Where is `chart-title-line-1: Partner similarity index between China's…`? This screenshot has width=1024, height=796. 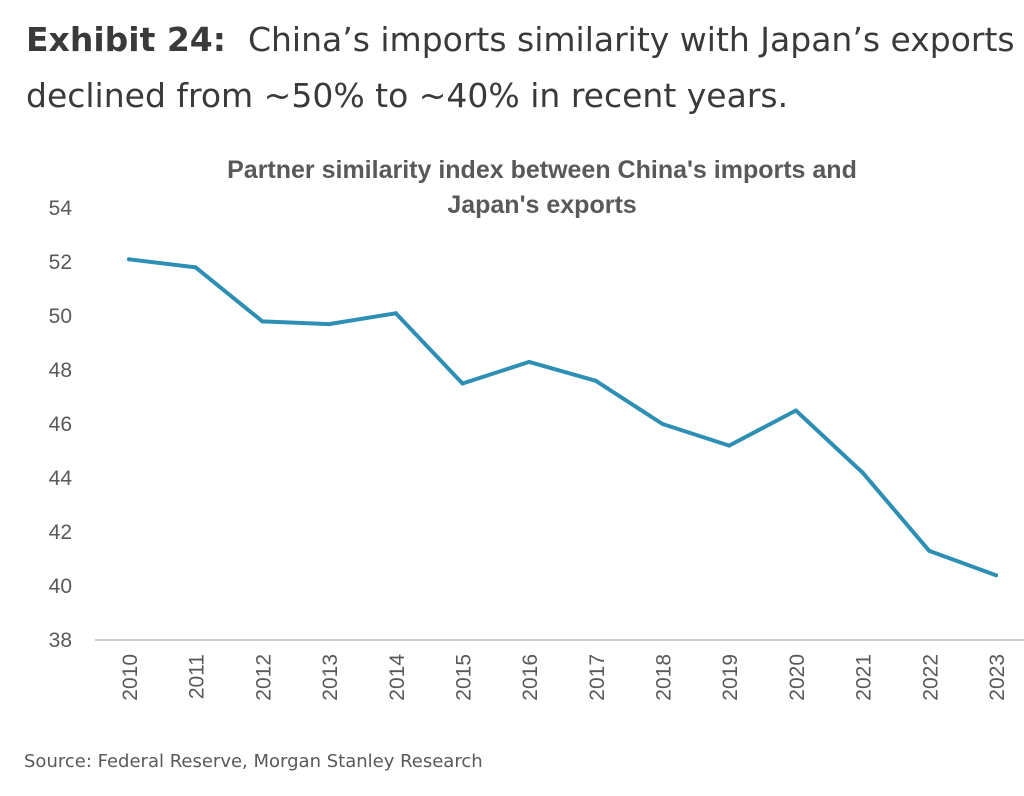
chart-title-line-1: Partner similarity index between China's… is located at coordinates (542, 170).